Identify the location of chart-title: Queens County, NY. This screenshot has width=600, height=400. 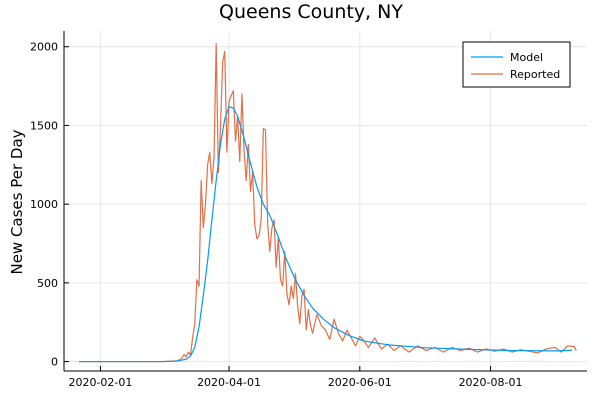
(311, 12).